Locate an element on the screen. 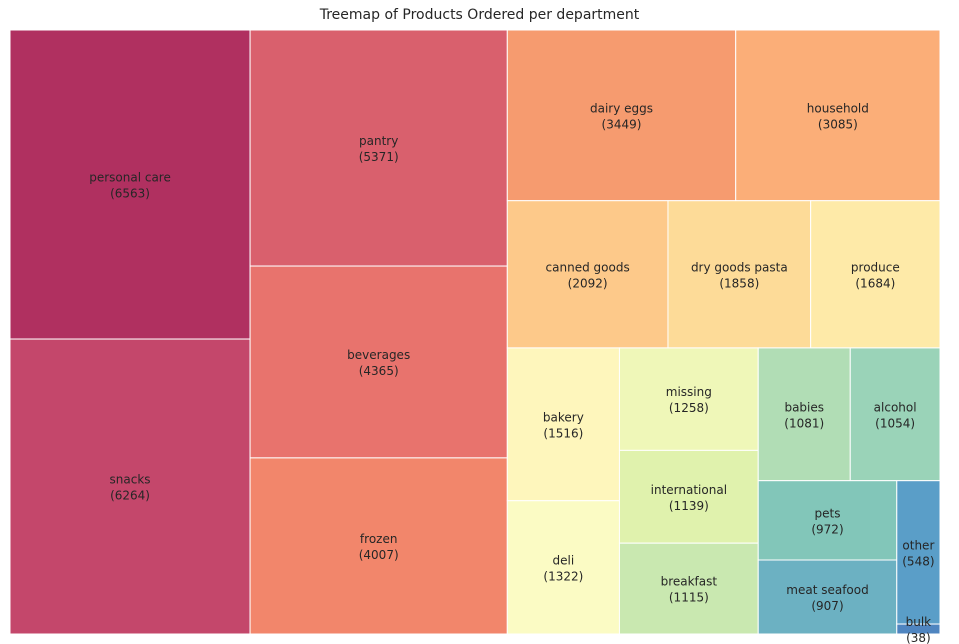 This screenshot has width=959, height=644. cell-rect-international is located at coordinates (688, 496).